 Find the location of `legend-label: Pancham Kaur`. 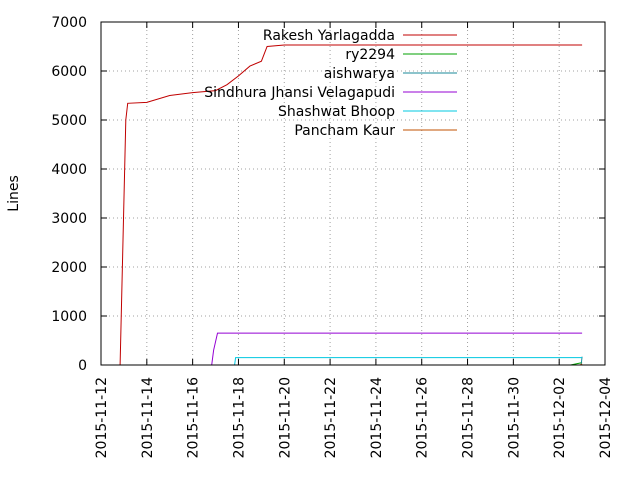

legend-label: Pancham Kaur is located at coordinates (344, 131).